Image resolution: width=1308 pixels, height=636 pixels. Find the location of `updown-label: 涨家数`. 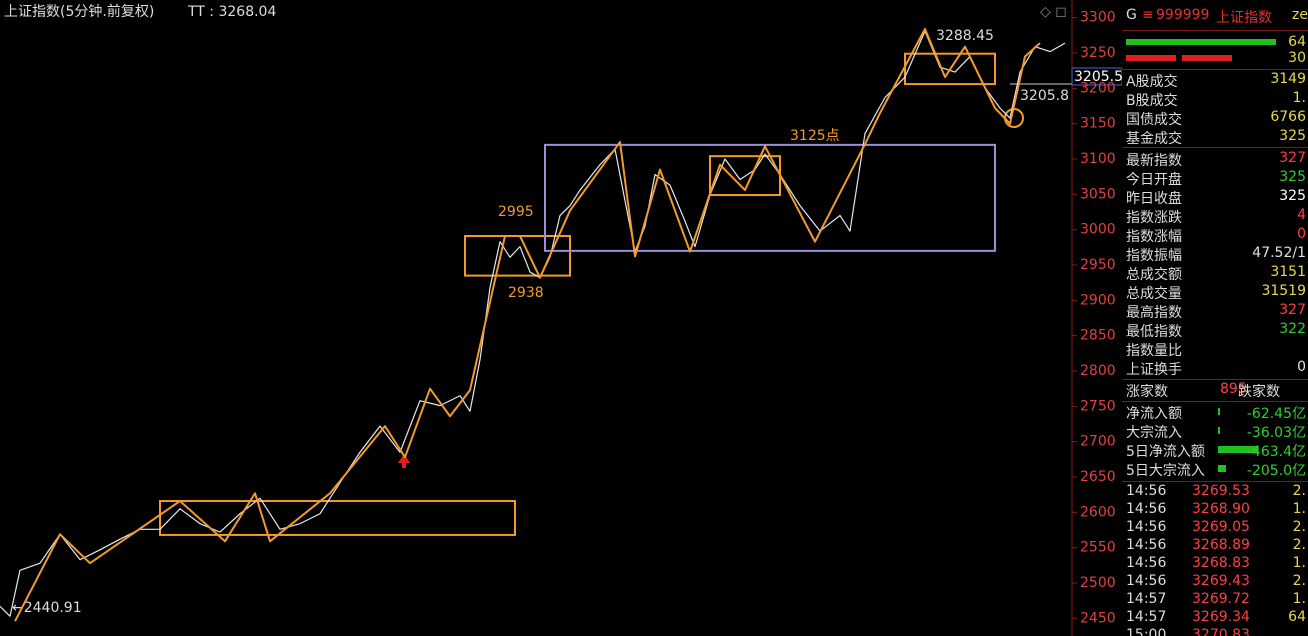

updown-label: 涨家数 is located at coordinates (1147, 392).